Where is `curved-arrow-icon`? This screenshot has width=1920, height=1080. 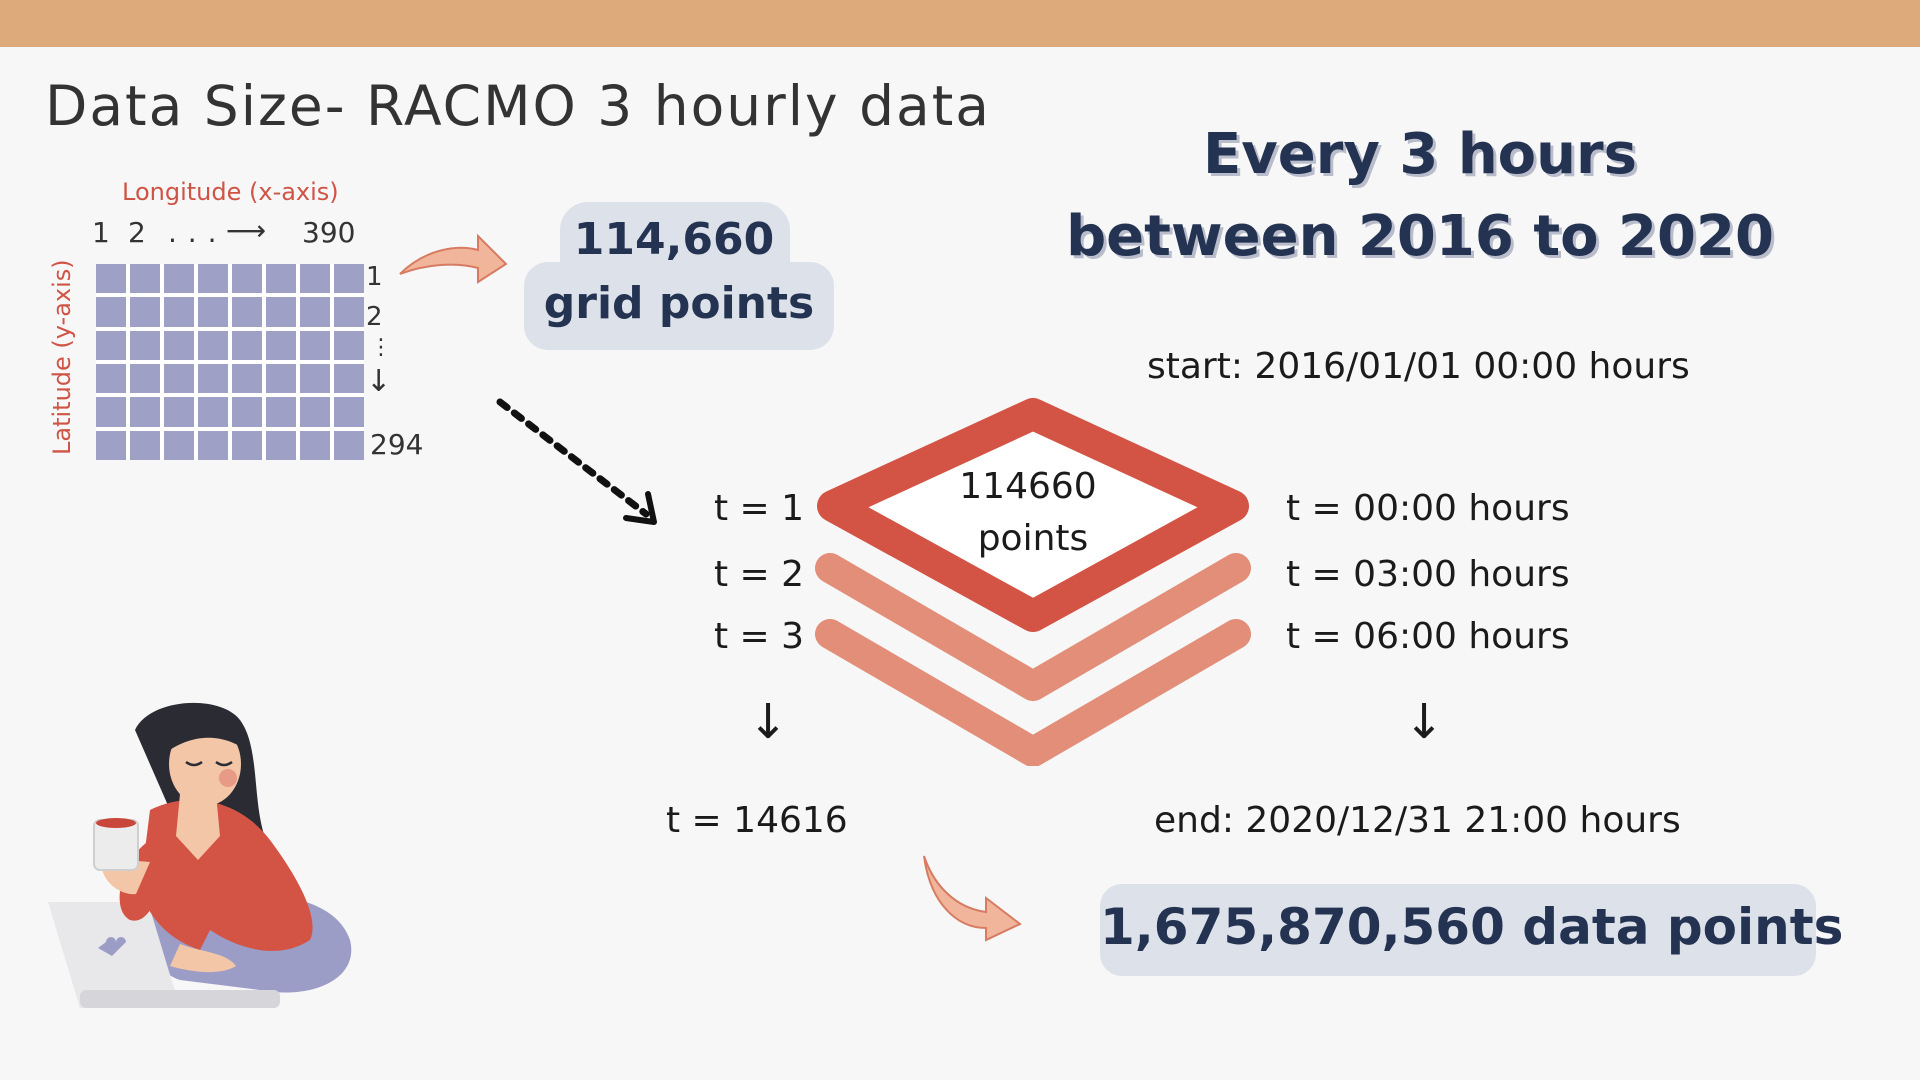
curved-arrow-icon is located at coordinates (453, 258).